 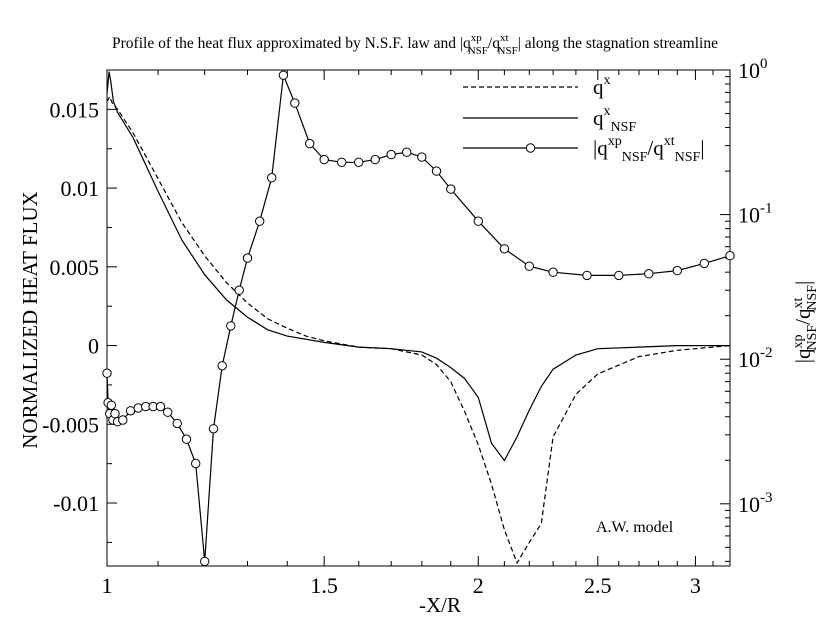 I want to click on legend: qx qxNSF|qxpNSF/qxtNSF|, so click(x=584, y=119).